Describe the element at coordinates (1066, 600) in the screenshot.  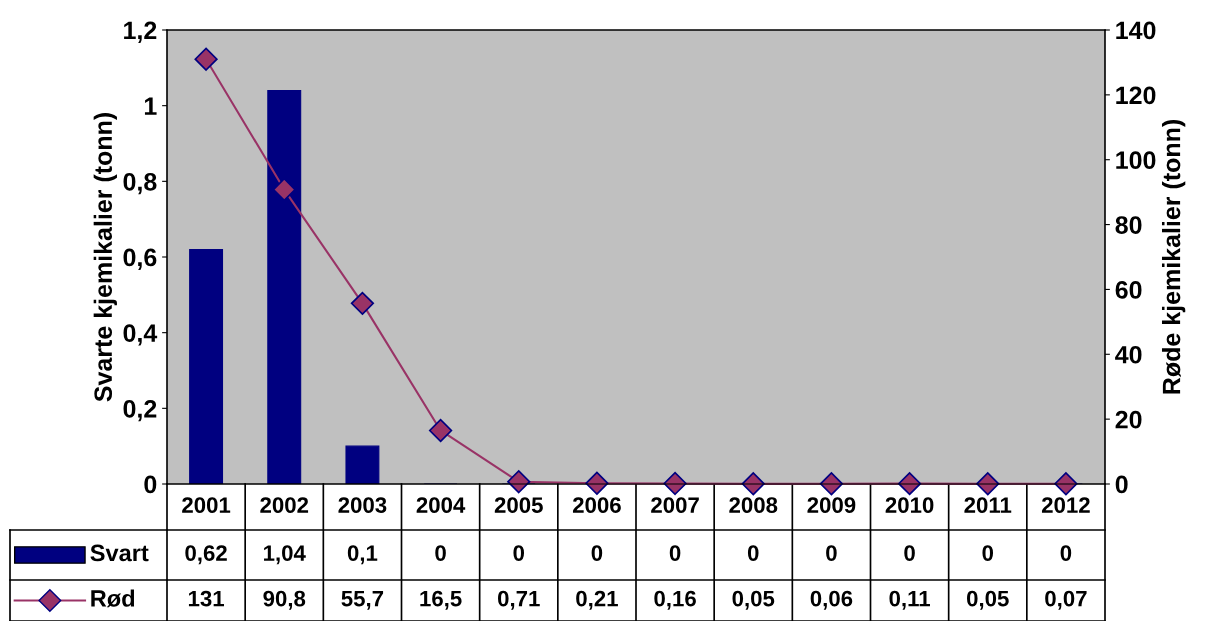
I see `data-label: 0,07` at that location.